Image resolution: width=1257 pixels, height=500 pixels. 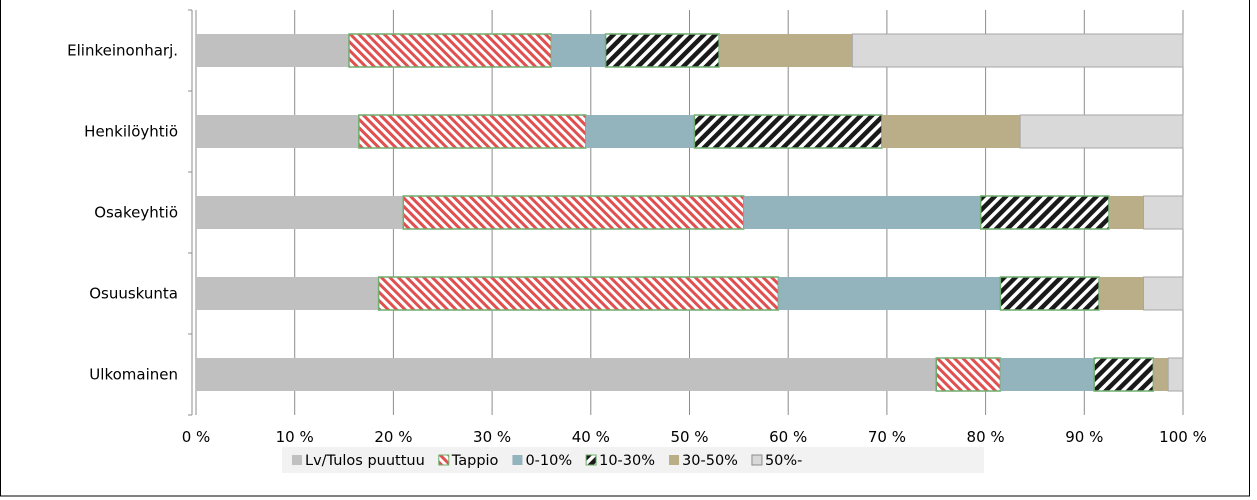 What do you see at coordinates (986, 437) in the screenshot?
I see `x-tick-label: 80 %` at bounding box center [986, 437].